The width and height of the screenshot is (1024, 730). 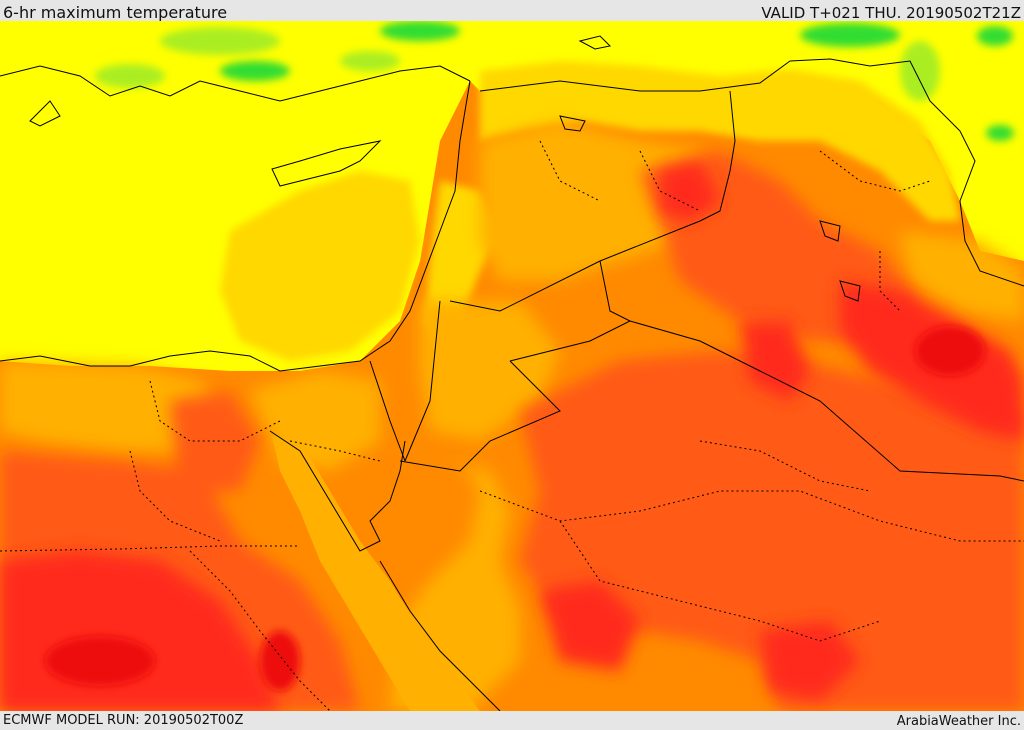 I want to click on field-gold-north, so click(x=720, y=141).